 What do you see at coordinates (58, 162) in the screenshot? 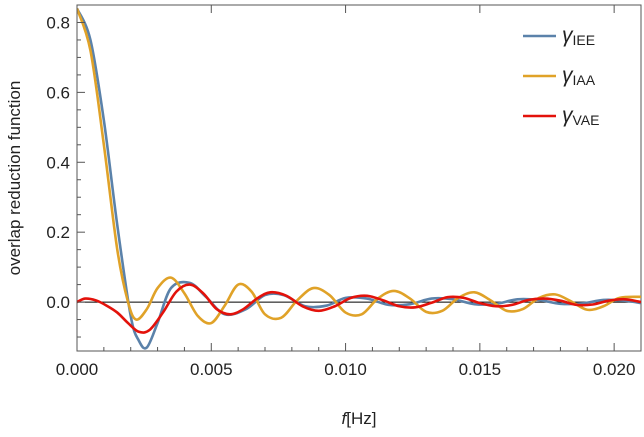
I see `y-tick-label: 0.4` at bounding box center [58, 162].